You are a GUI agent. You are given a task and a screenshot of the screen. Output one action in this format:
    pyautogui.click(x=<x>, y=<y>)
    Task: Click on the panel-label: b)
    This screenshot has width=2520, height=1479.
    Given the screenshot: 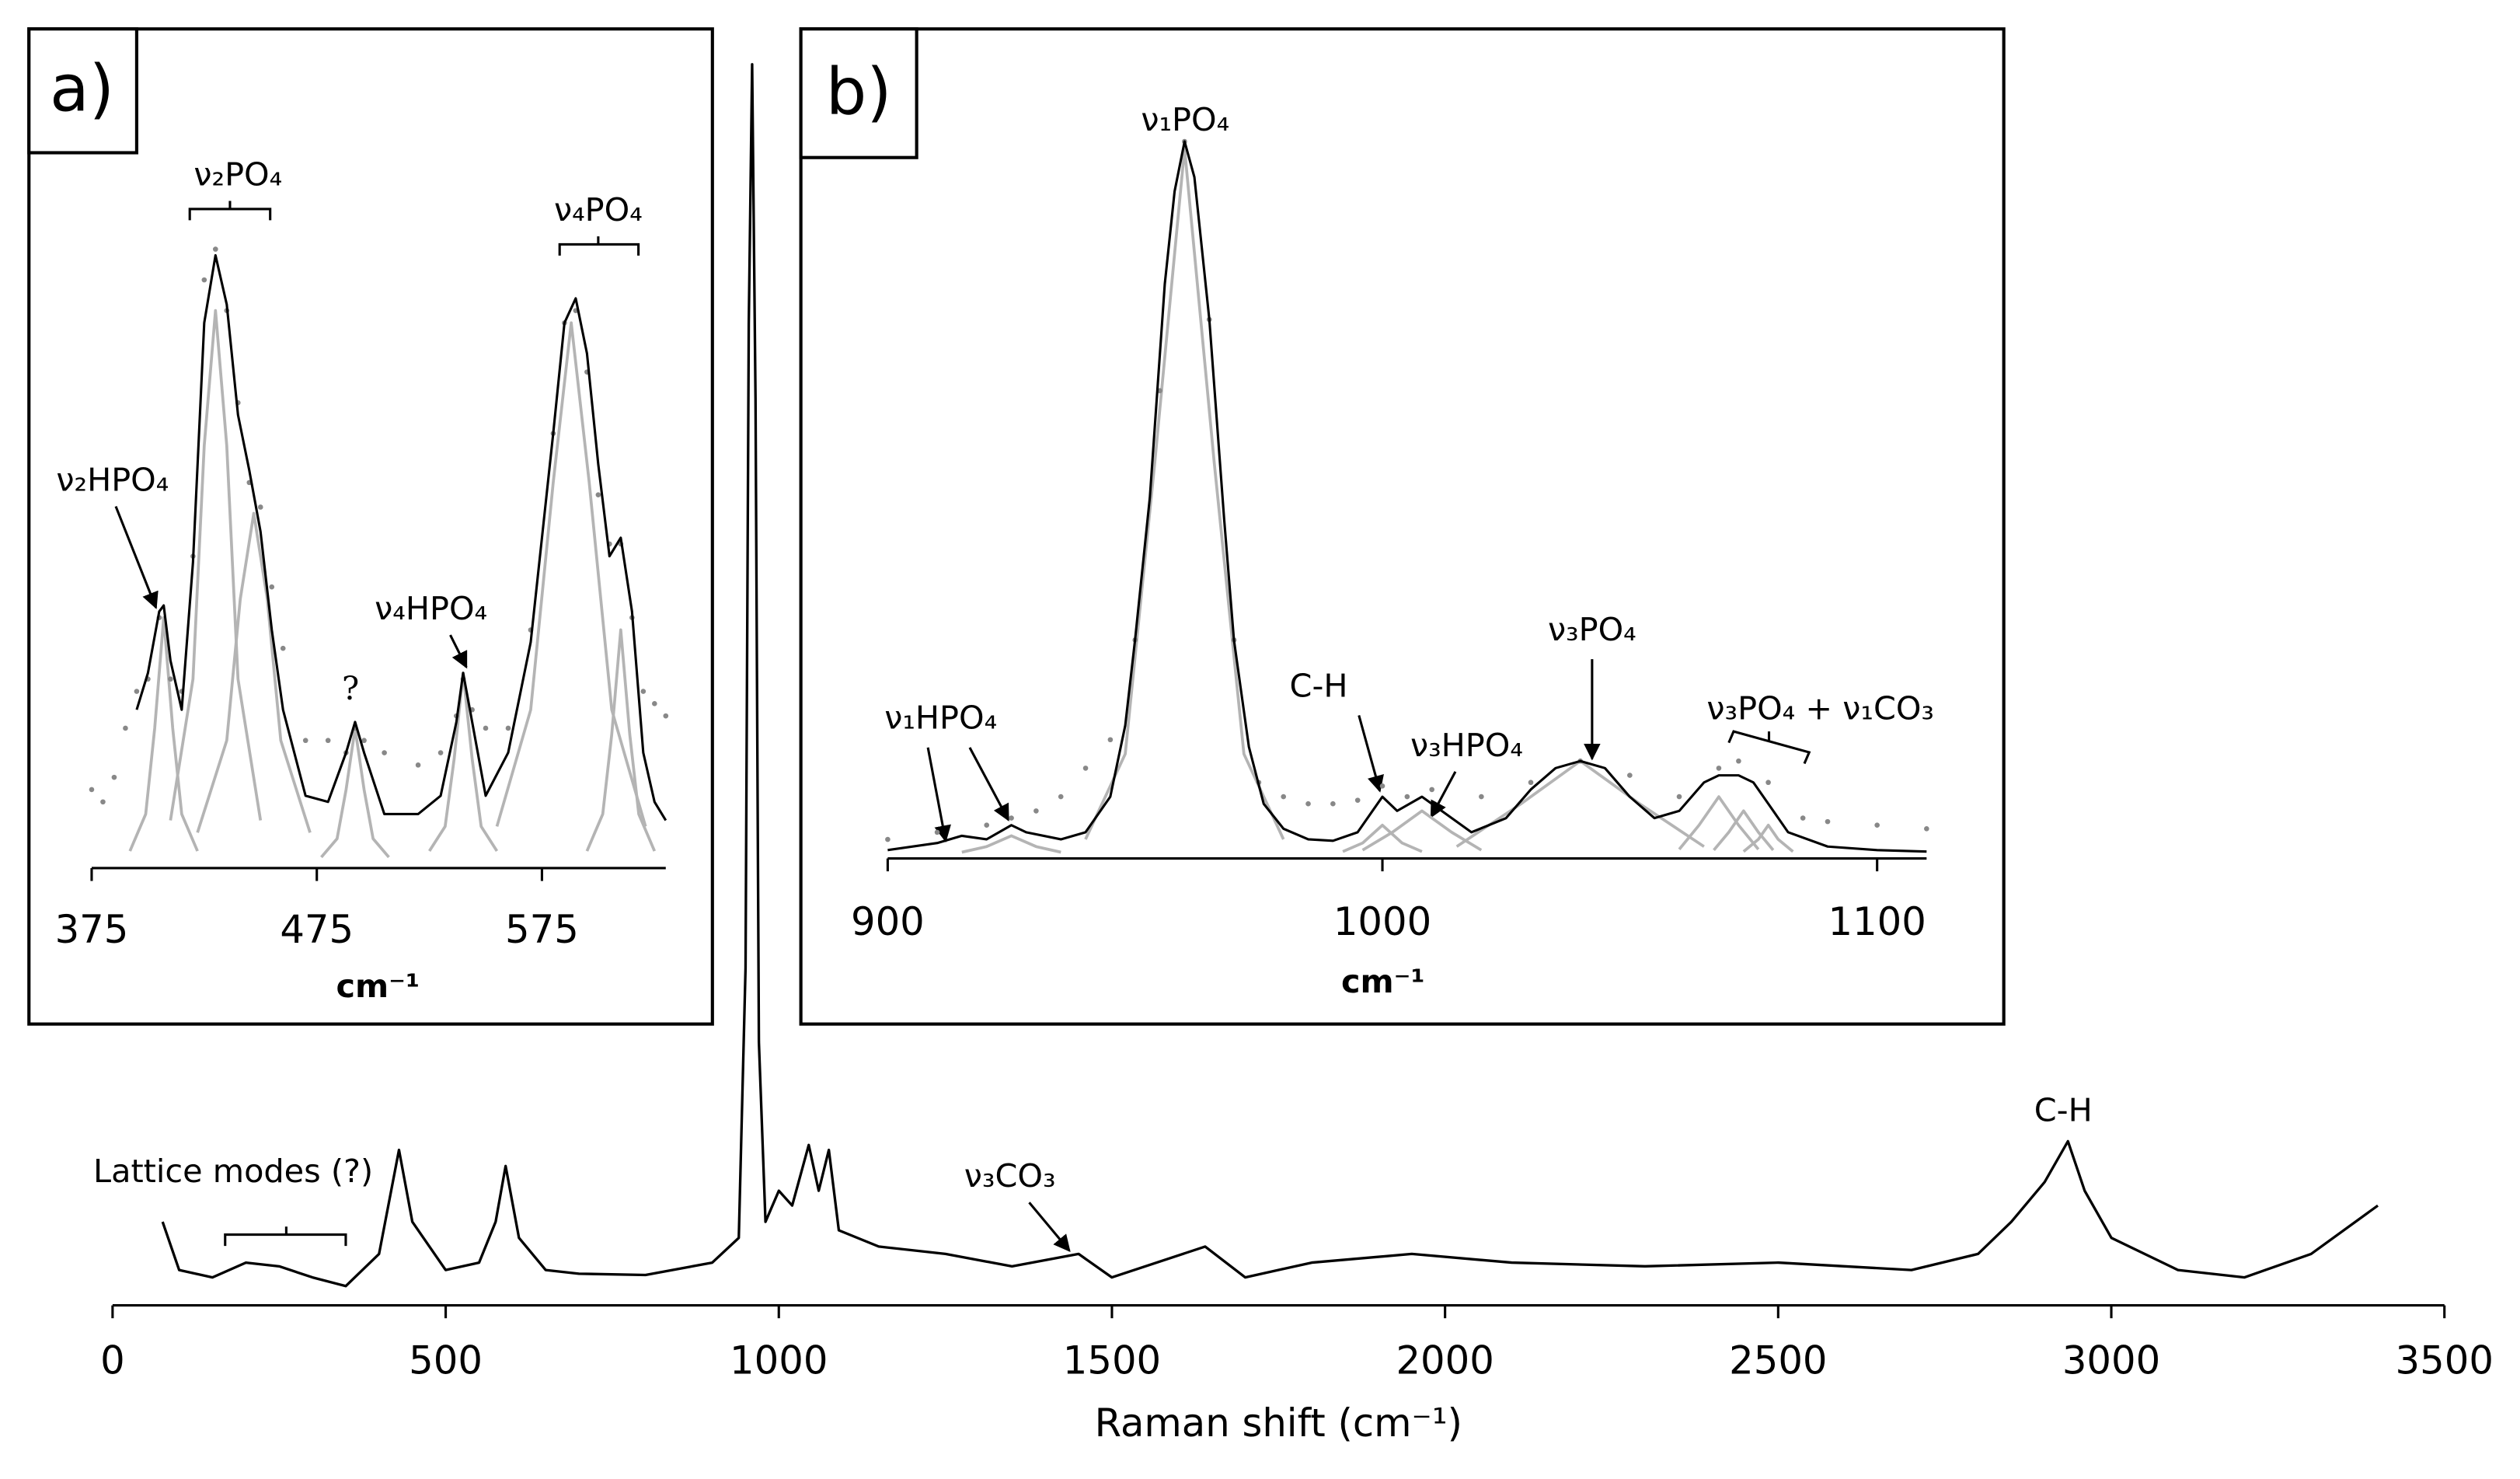 What is the action you would take?
    pyautogui.click(x=859, y=92)
    